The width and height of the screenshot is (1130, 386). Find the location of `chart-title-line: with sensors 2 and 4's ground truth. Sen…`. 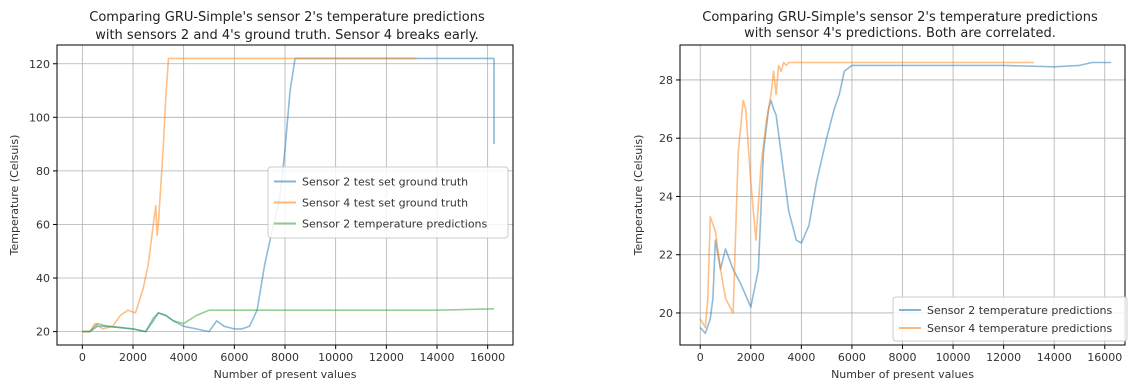

chart-title-line: with sensors 2 and 4's ground truth. Sen… is located at coordinates (287, 35).